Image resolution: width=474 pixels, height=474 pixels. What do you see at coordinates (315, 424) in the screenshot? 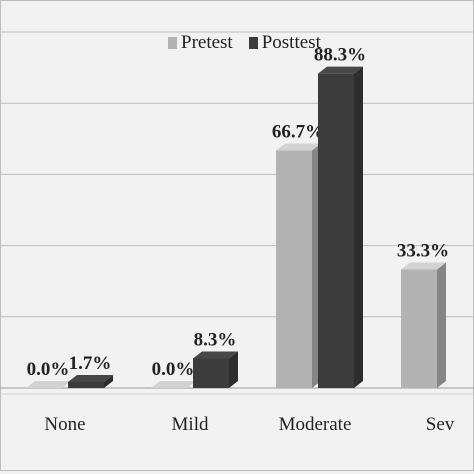
I see `x-tick-label: Moderate` at bounding box center [315, 424].